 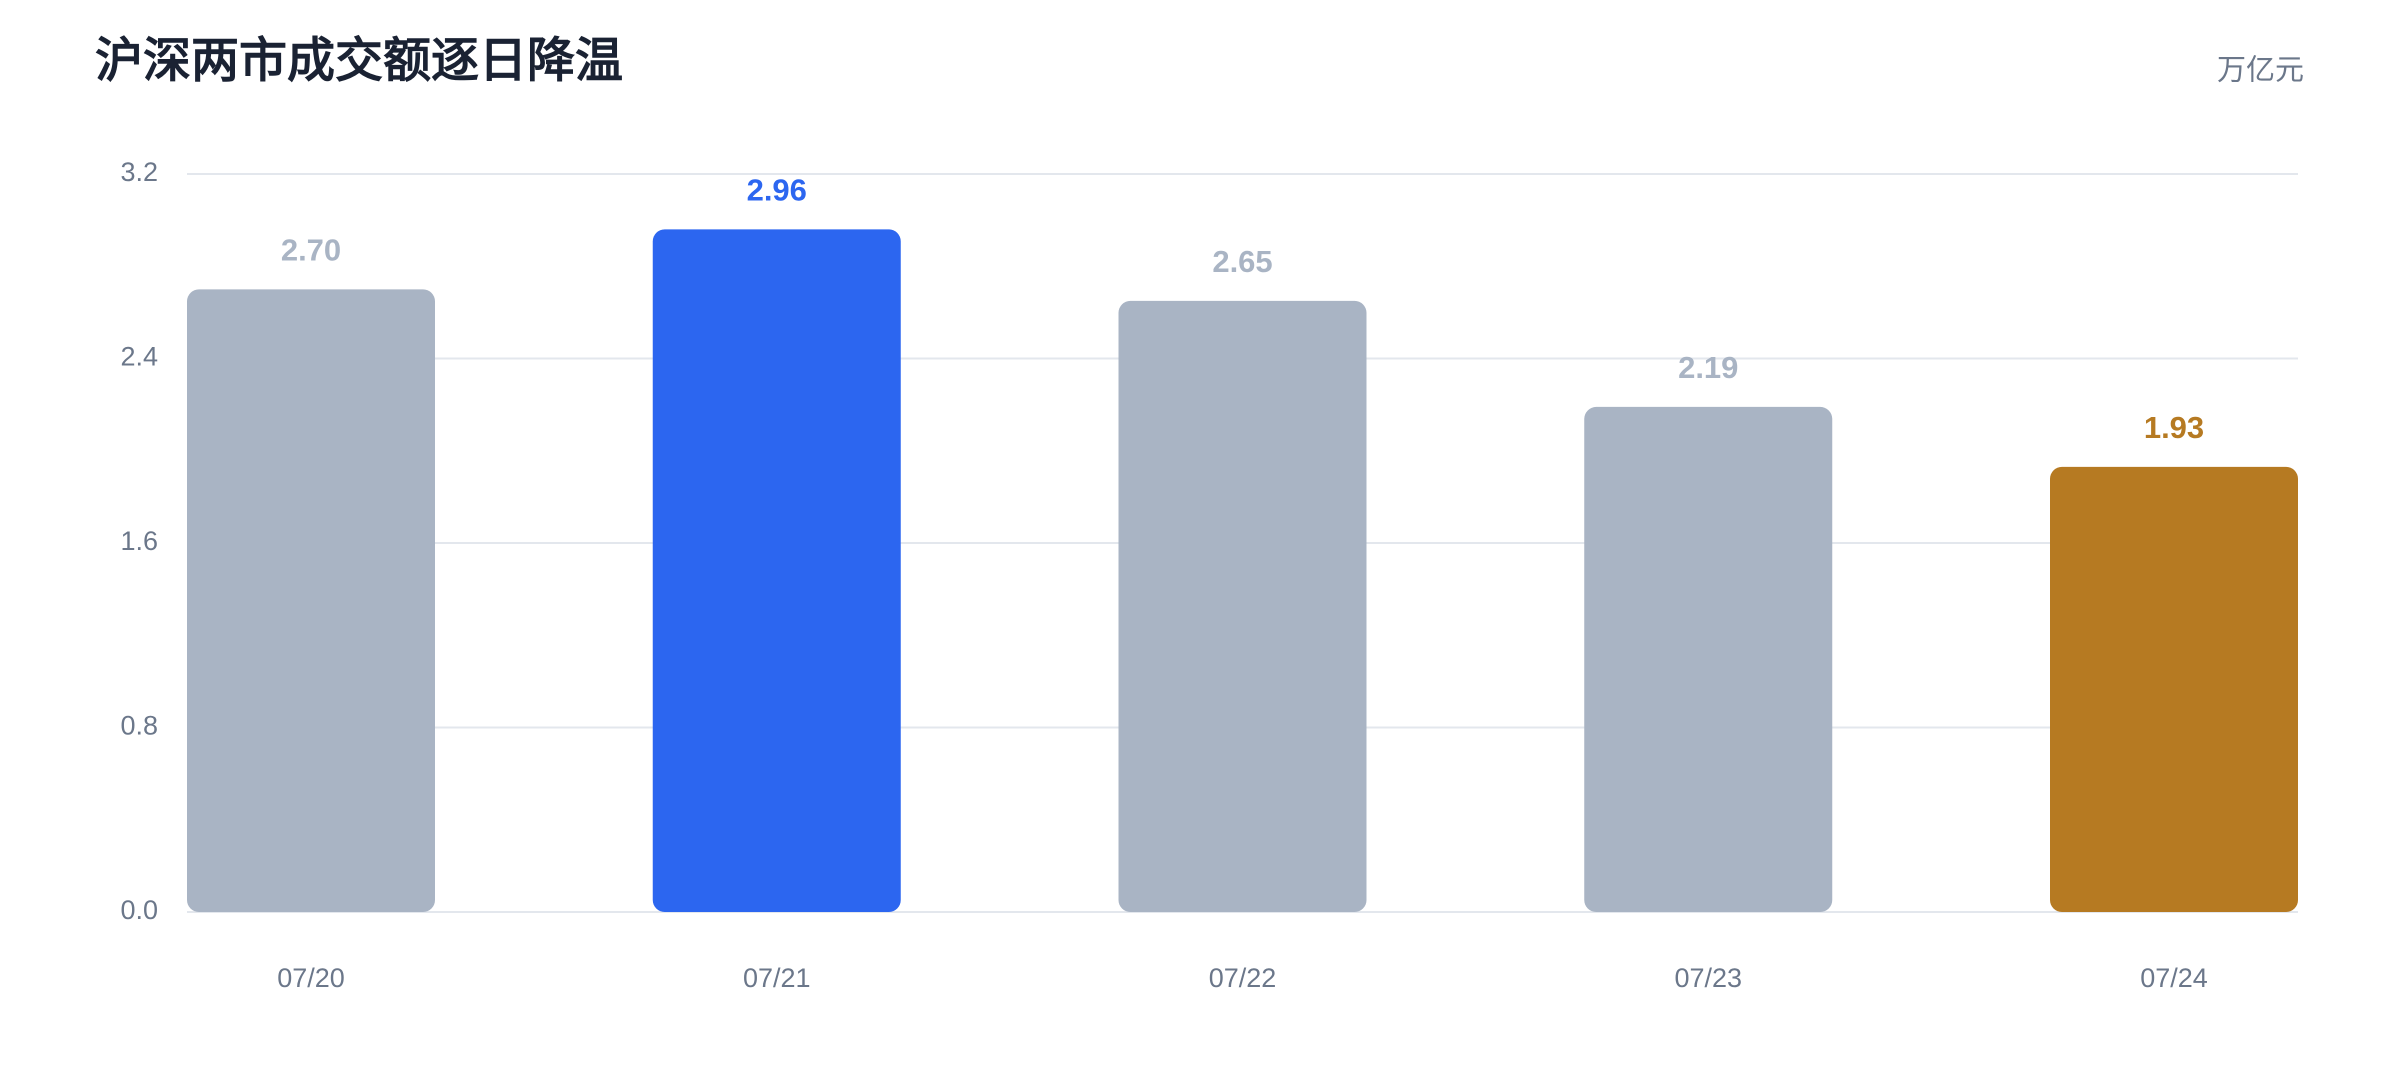 What do you see at coordinates (1708, 978) in the screenshot?
I see `x-tick-label: 07/23` at bounding box center [1708, 978].